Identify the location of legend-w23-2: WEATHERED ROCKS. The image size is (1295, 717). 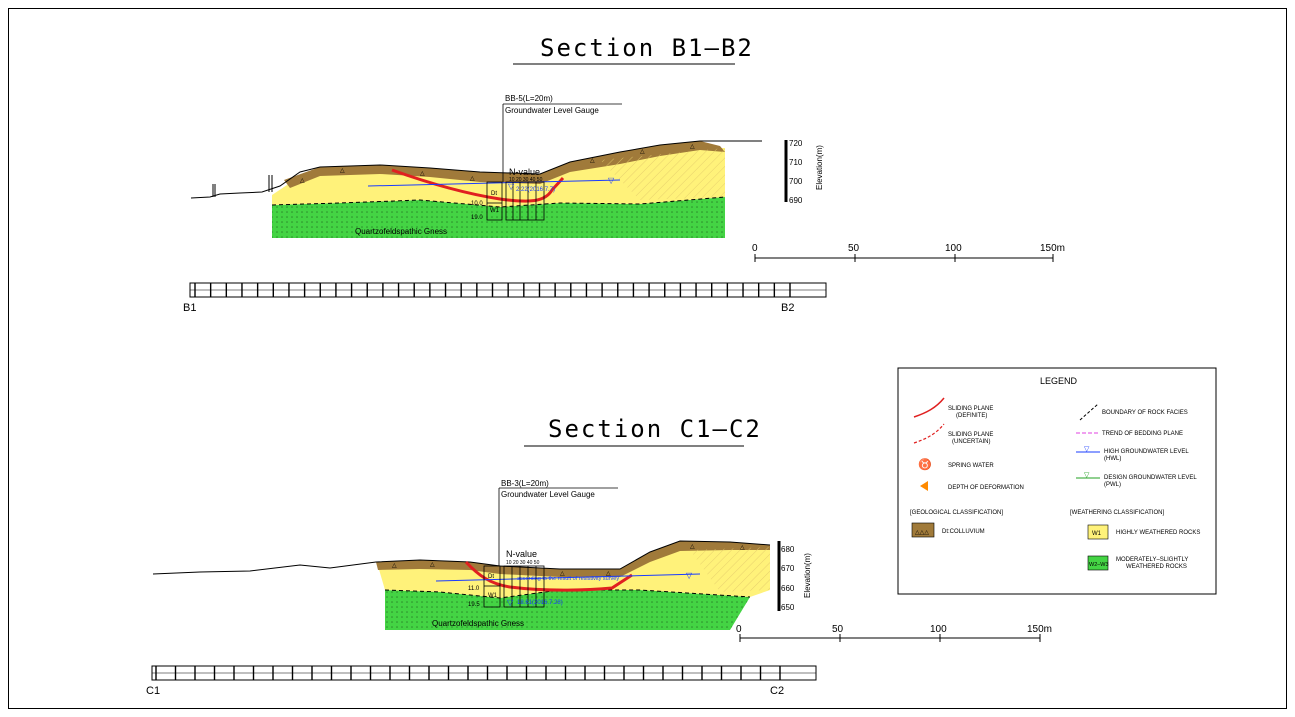
(1156, 567).